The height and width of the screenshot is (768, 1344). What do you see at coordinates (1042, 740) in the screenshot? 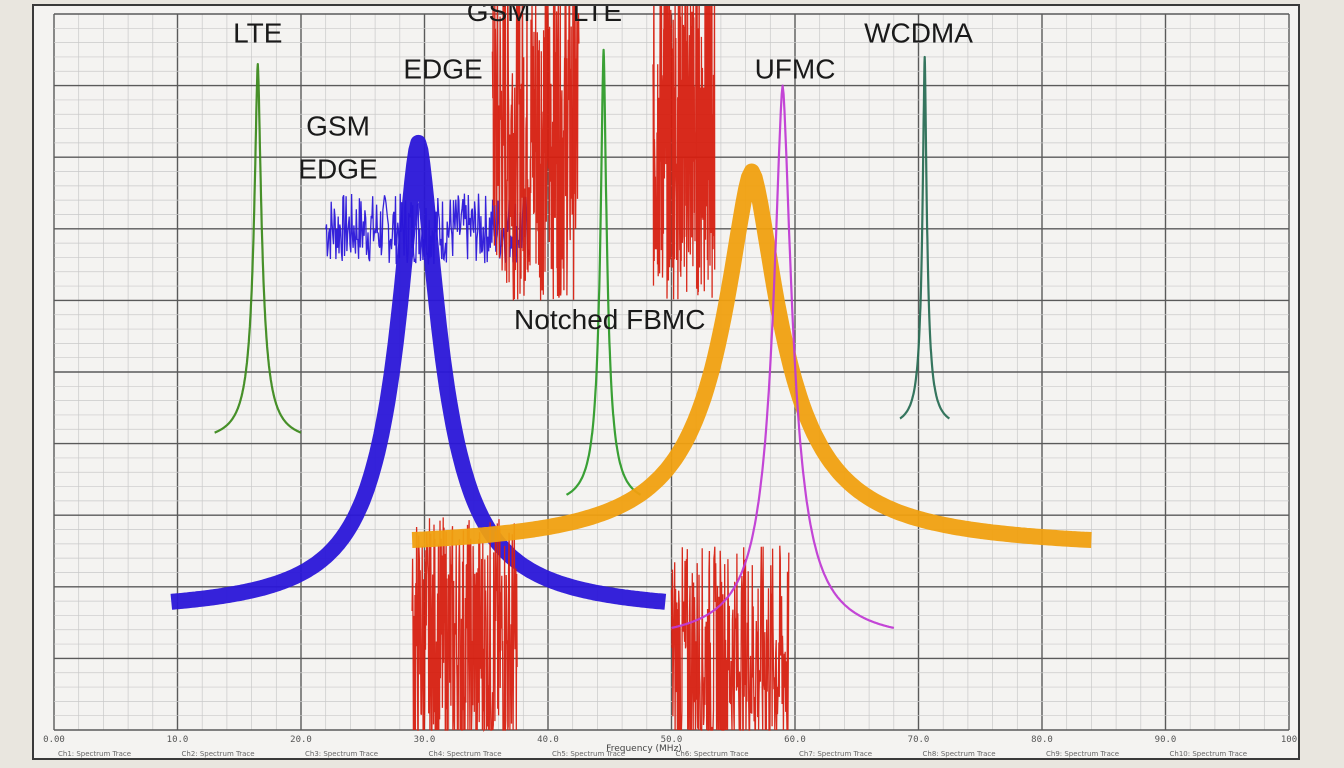
I see `x-tick-label: 80.0` at bounding box center [1042, 740].